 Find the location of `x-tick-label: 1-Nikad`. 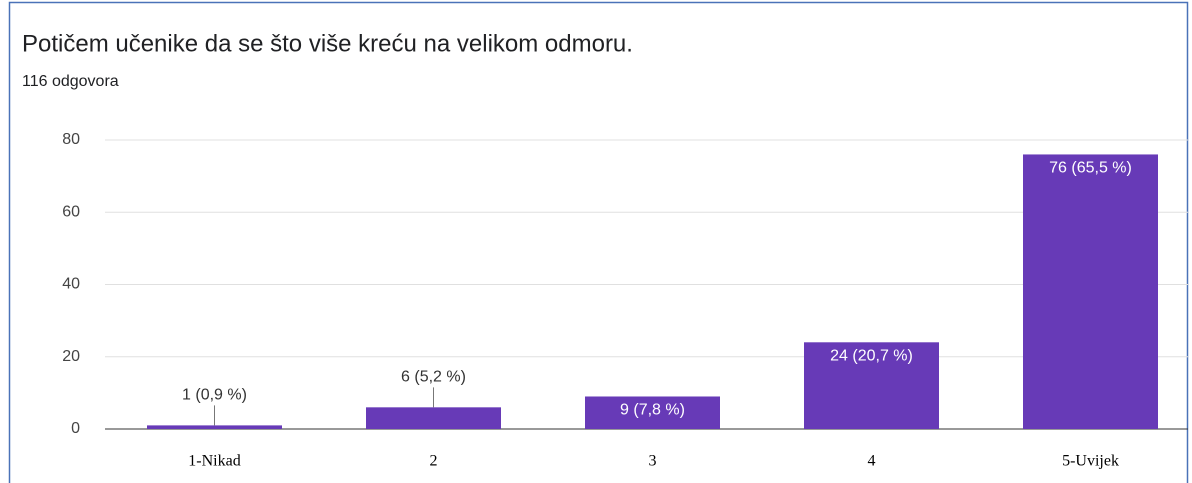

x-tick-label: 1-Nikad is located at coordinates (214, 461).